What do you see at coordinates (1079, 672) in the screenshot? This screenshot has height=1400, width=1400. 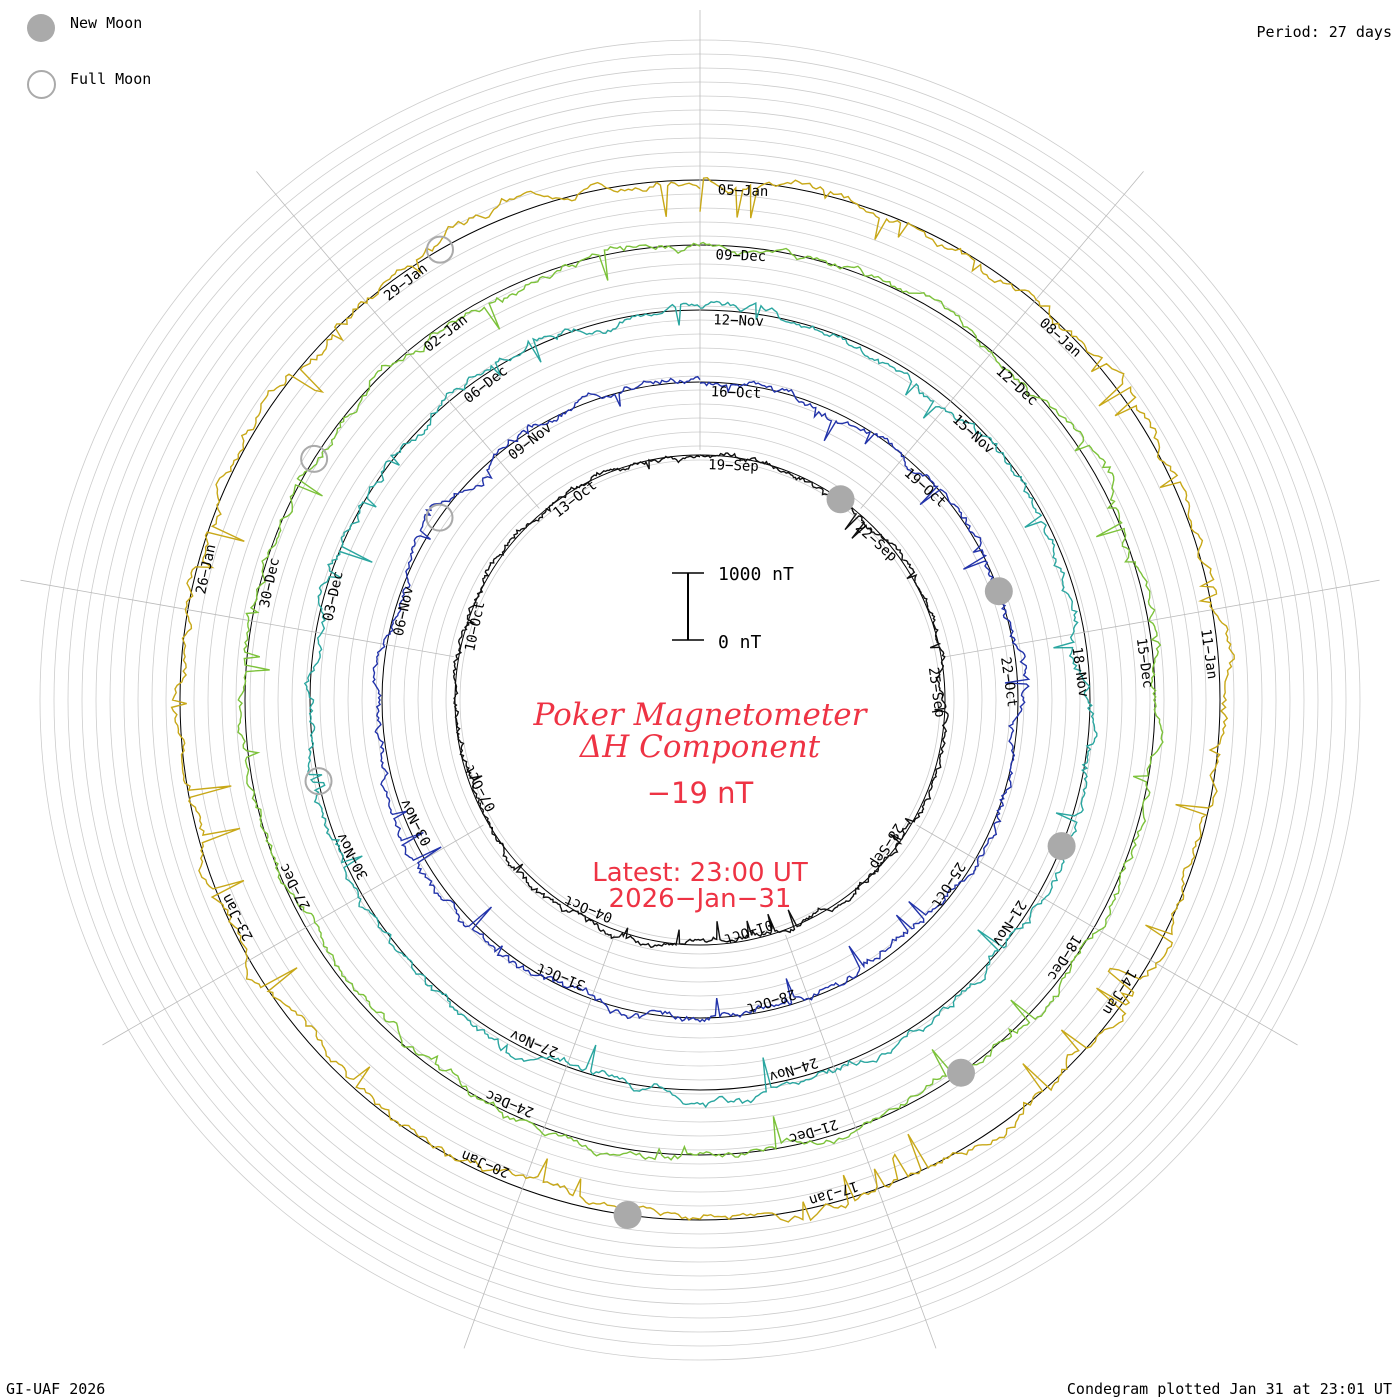 I see `date-label: 18−Nov` at bounding box center [1079, 672].